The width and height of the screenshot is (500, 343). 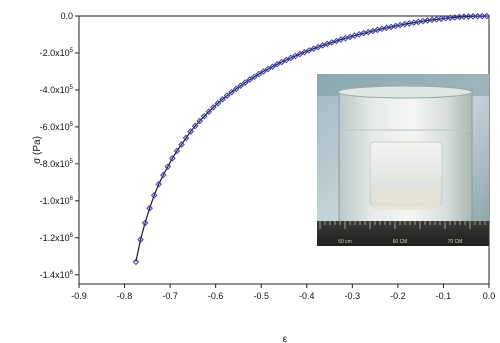 What do you see at coordinates (400, 242) in the screenshot?
I see `ruler-label-2: 60 CM` at bounding box center [400, 242].